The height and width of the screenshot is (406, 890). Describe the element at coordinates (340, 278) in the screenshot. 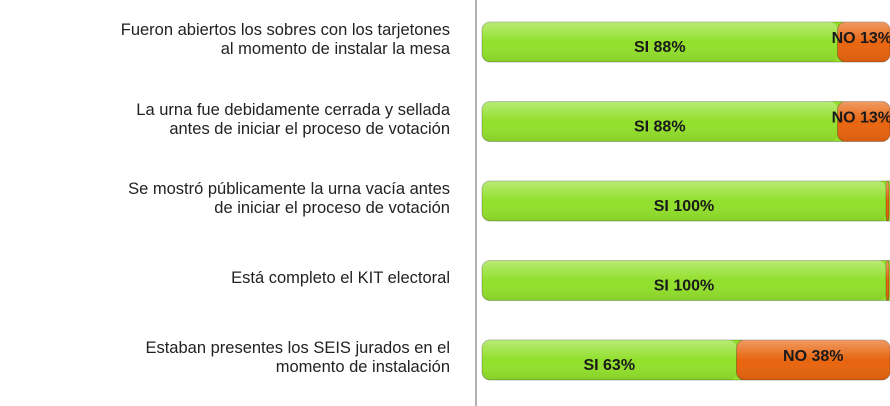

I see `category-label: Está completo el KIT electoral` at that location.